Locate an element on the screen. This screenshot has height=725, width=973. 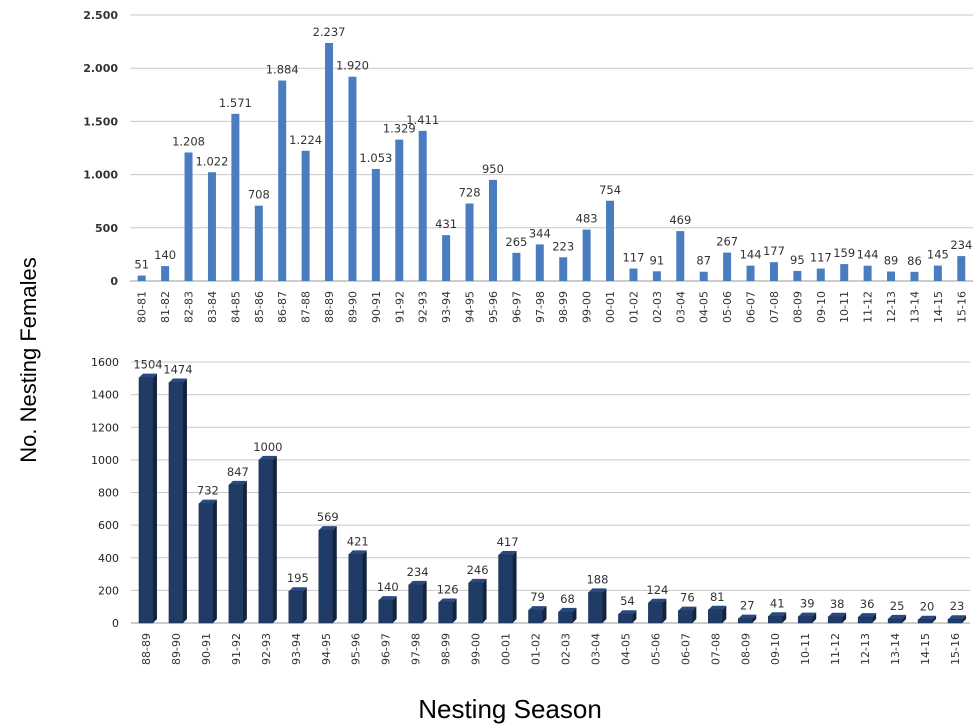
x-tick-label: 03-04 is located at coordinates (680, 307).